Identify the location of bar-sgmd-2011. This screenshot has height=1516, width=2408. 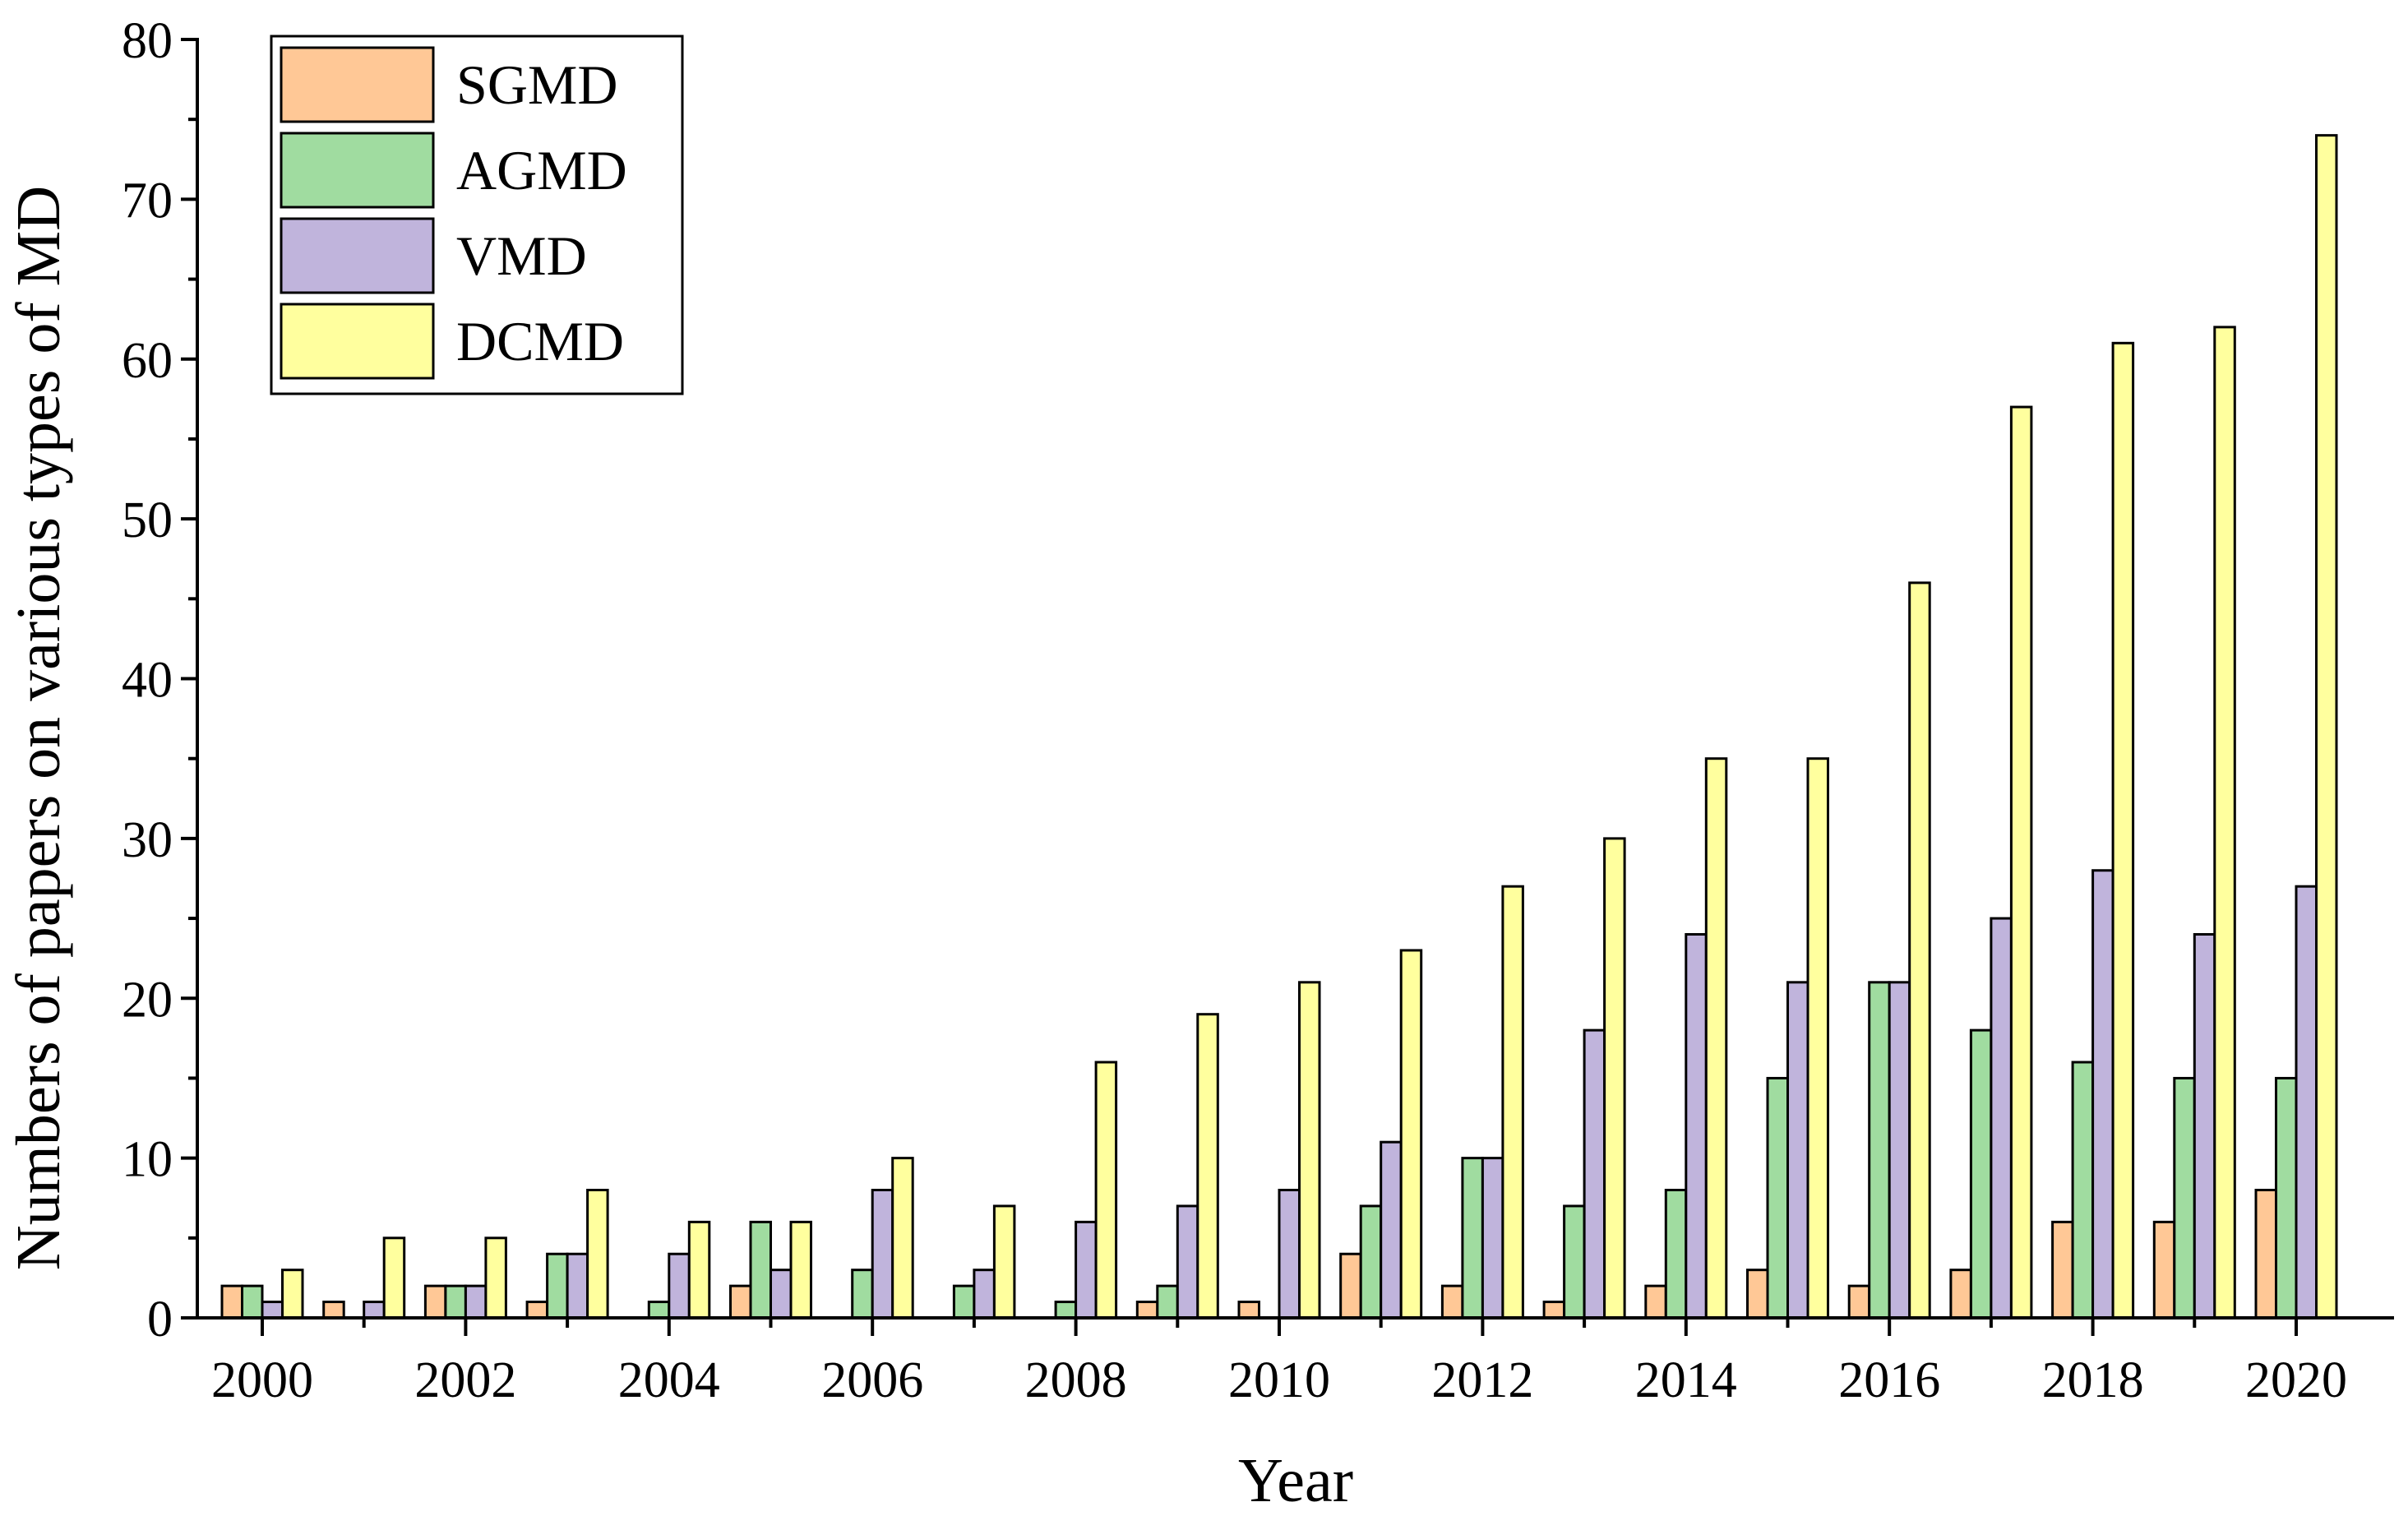
(1350, 1286).